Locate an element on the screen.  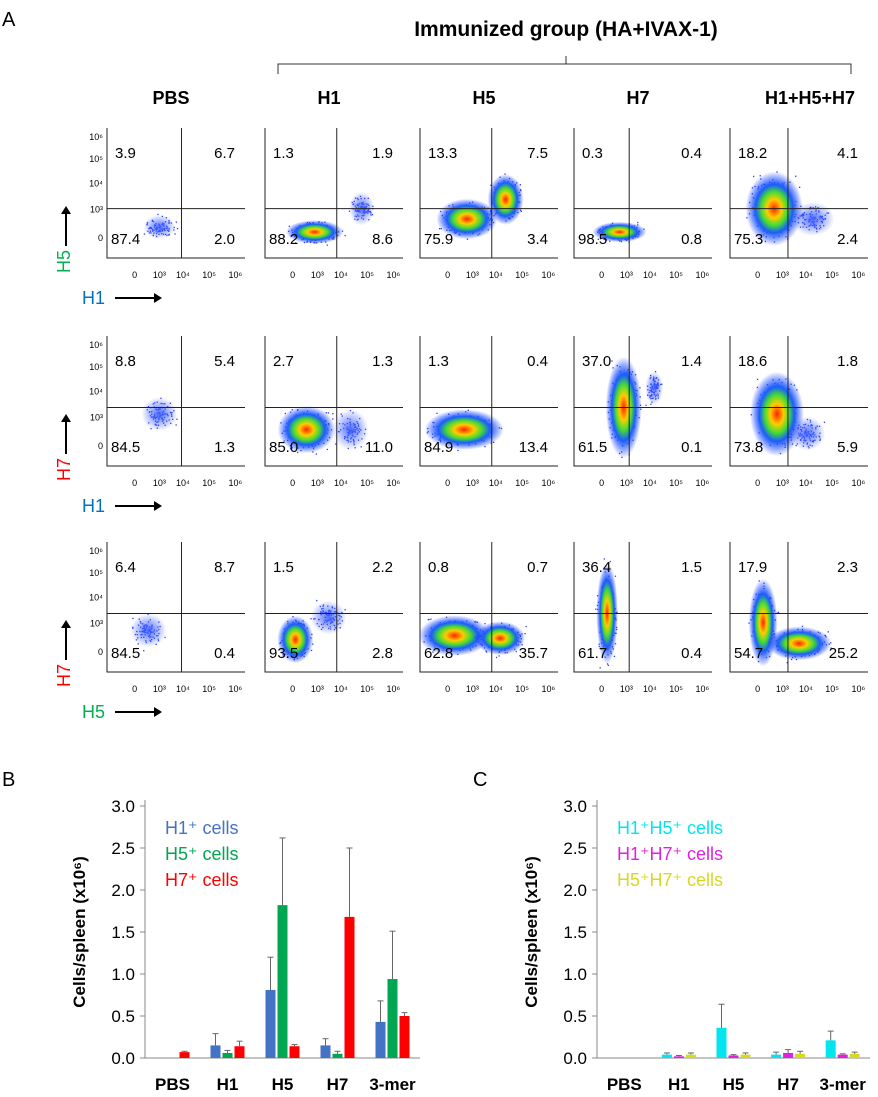
quadrant-lower-right: 2.4 is located at coordinates (847, 239).